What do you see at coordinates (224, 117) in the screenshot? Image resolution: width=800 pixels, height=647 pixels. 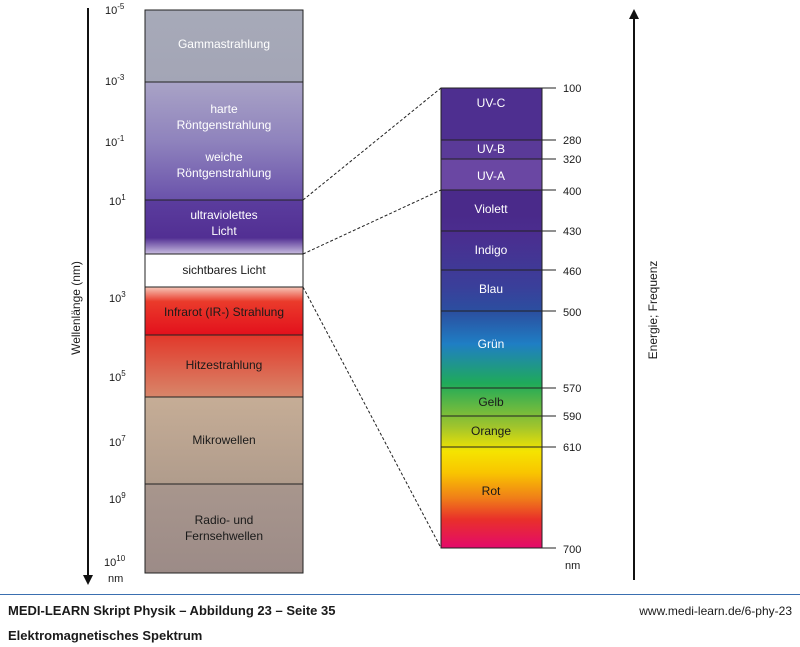 I see `label-hard-xray: harte Röntgenstrahlung` at bounding box center [224, 117].